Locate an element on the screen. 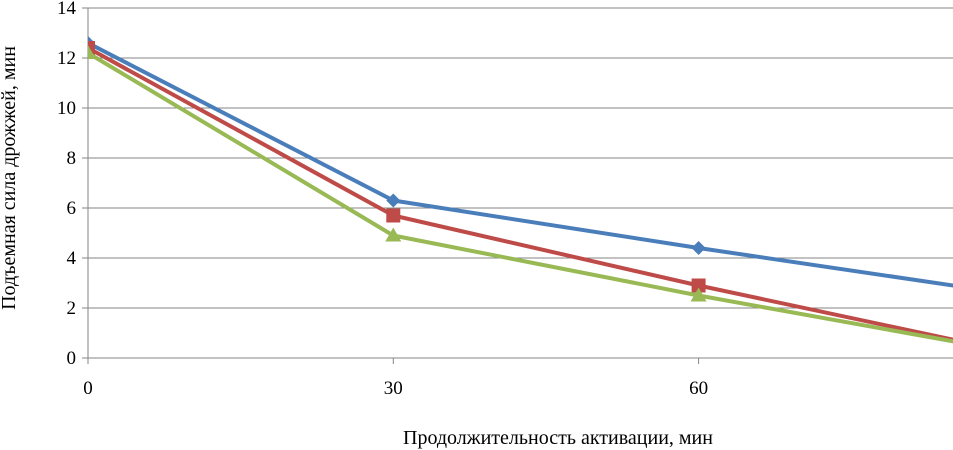 Image resolution: width=953 pixels, height=450 pixels. y-tick-label: 4 is located at coordinates (72, 258).